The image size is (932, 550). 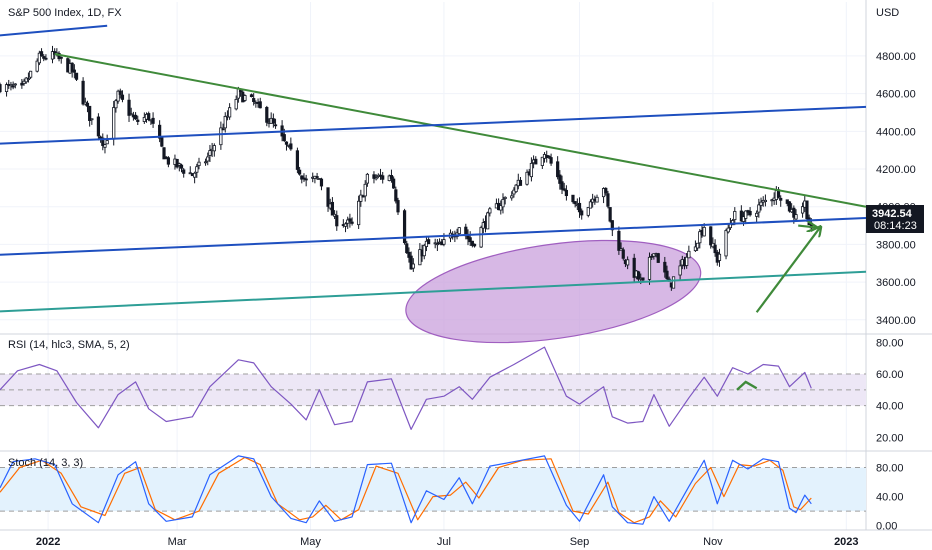 I want to click on time-tick-label: Jul, so click(x=444, y=542).